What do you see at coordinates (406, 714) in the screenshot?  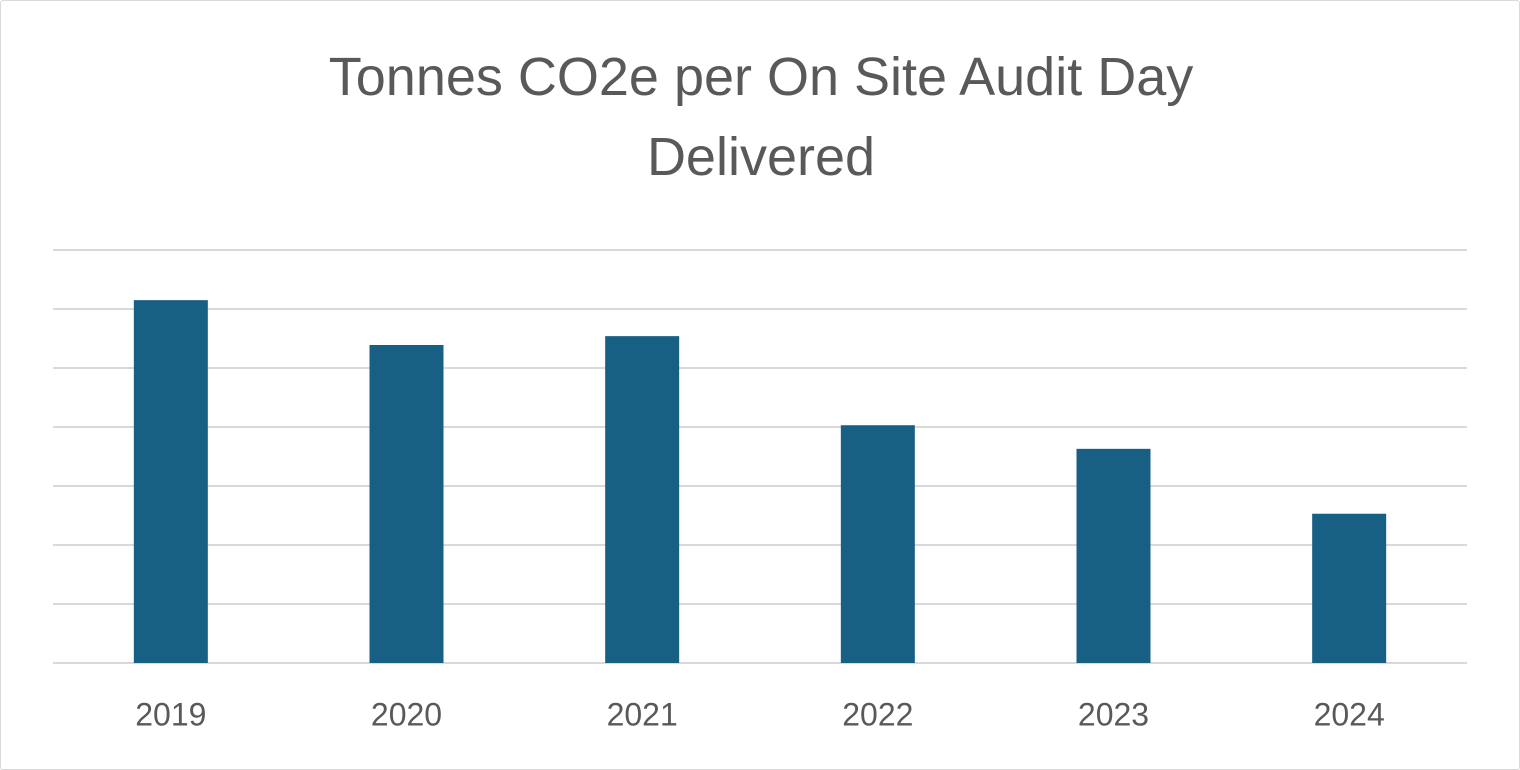 I see `x-tick-label: 2020` at bounding box center [406, 714].